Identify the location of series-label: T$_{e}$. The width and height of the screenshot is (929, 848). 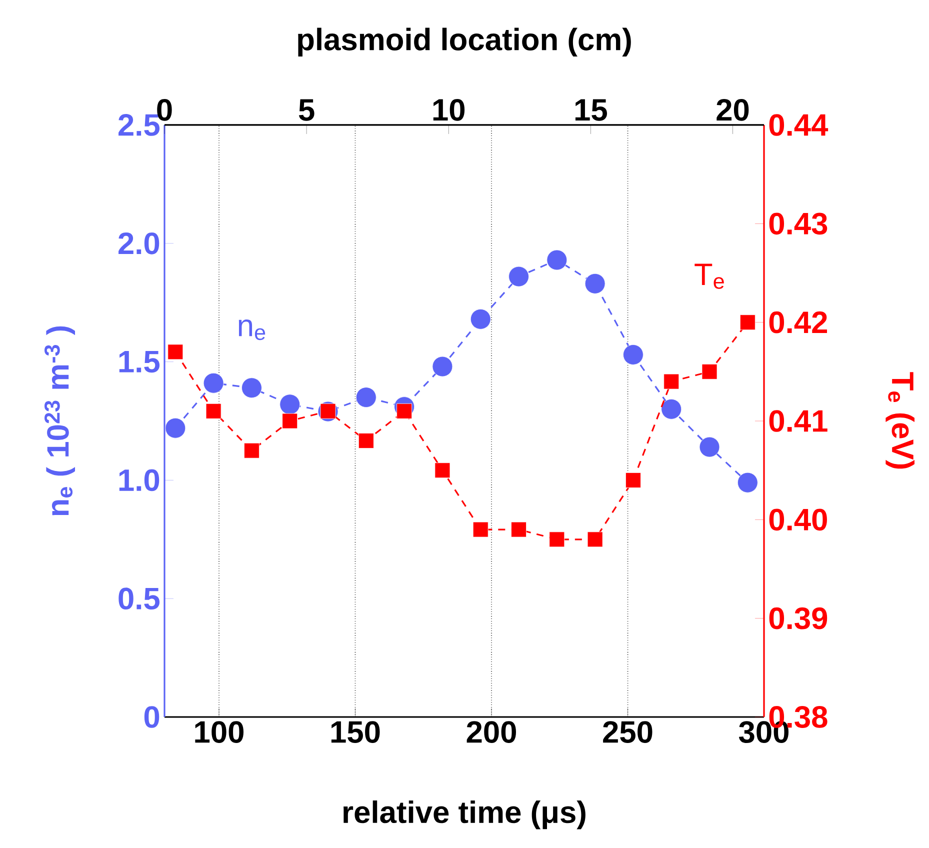
(709, 276).